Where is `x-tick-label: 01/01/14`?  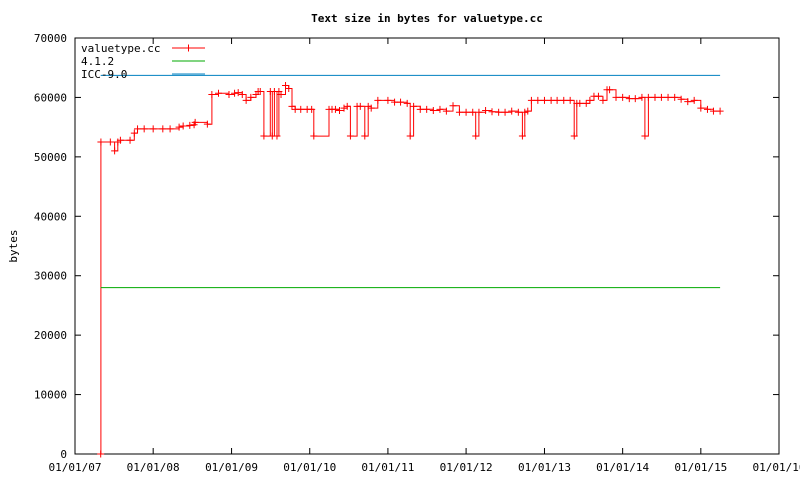
x-tick-label: 01/01/14 is located at coordinates (622, 467).